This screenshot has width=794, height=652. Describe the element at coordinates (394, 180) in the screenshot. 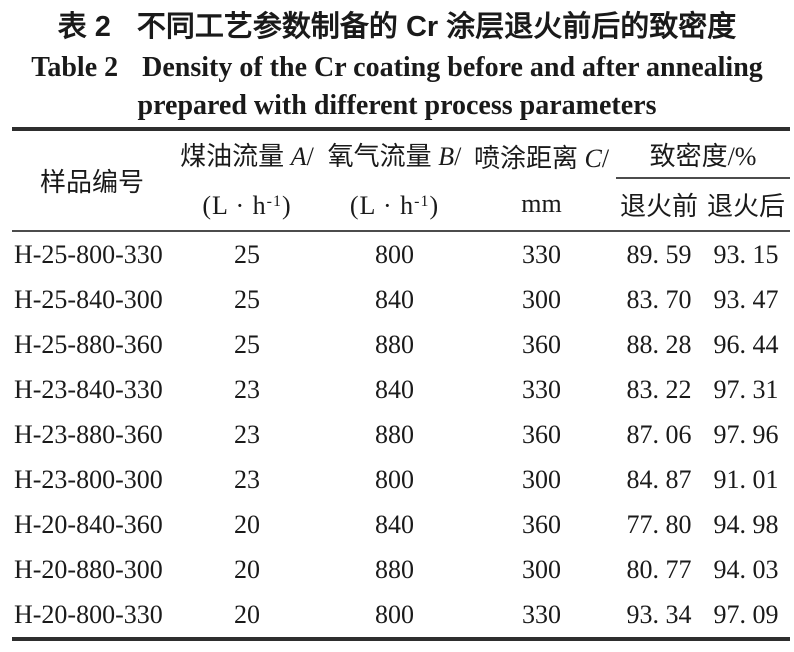

I see `header-oxygen-flow: 氧气流量 B/ (L · h-1)` at that location.